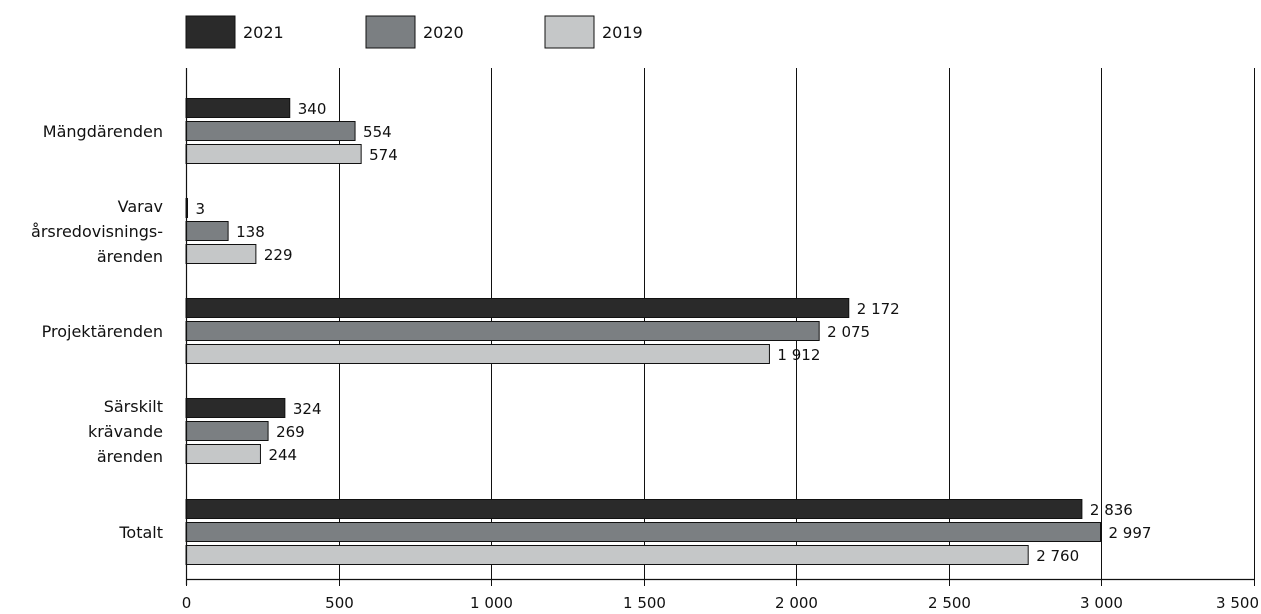 This screenshot has height=614, width=1261. I want to click on value-label: 2 172, so click(878, 309).